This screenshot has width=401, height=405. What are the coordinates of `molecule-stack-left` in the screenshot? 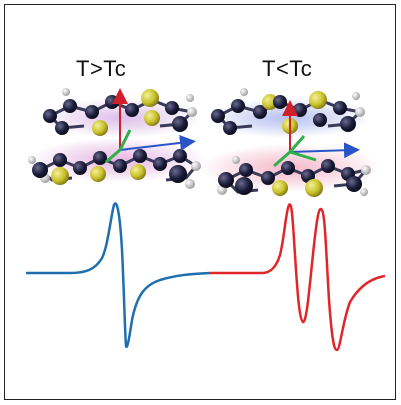 It's located at (117, 138).